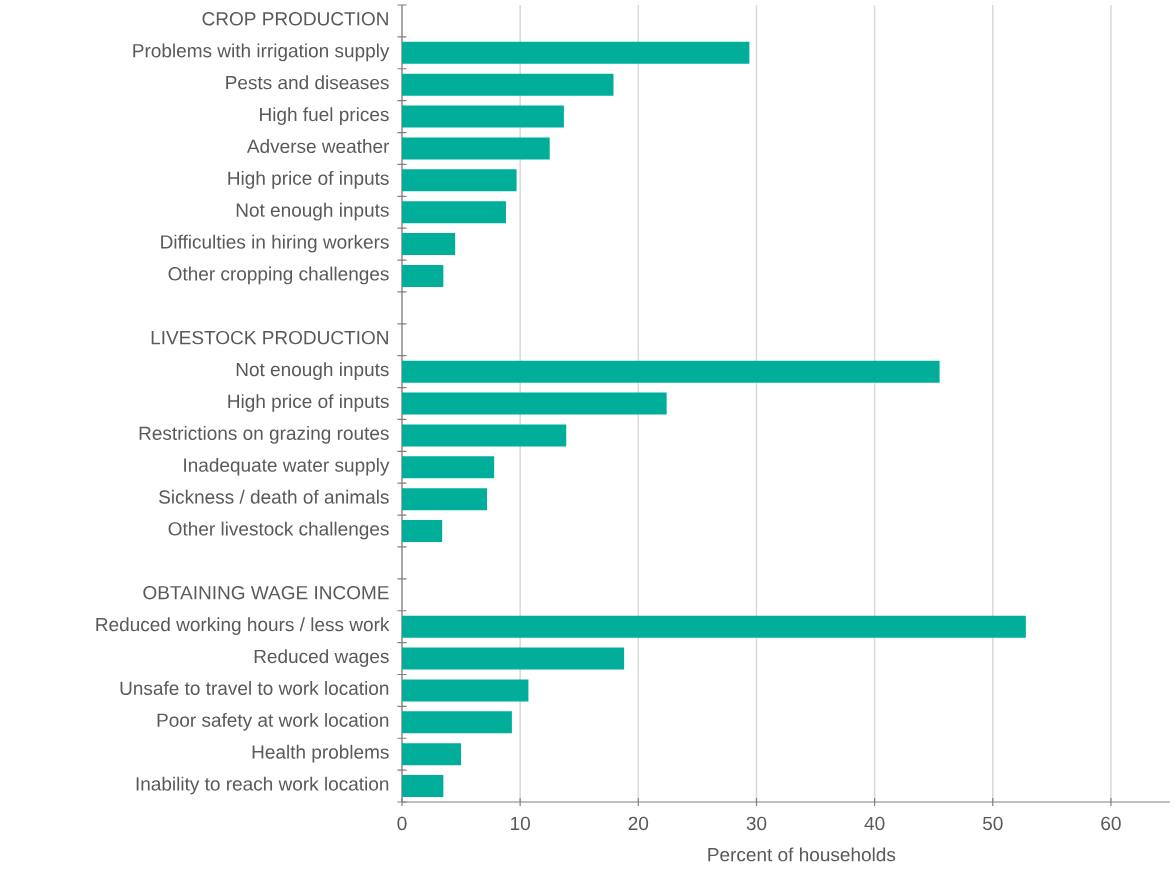 Image resolution: width=1176 pixels, height=871 pixels. What do you see at coordinates (287, 466) in the screenshot?
I see `y-tick-label: Inadequate water supply` at bounding box center [287, 466].